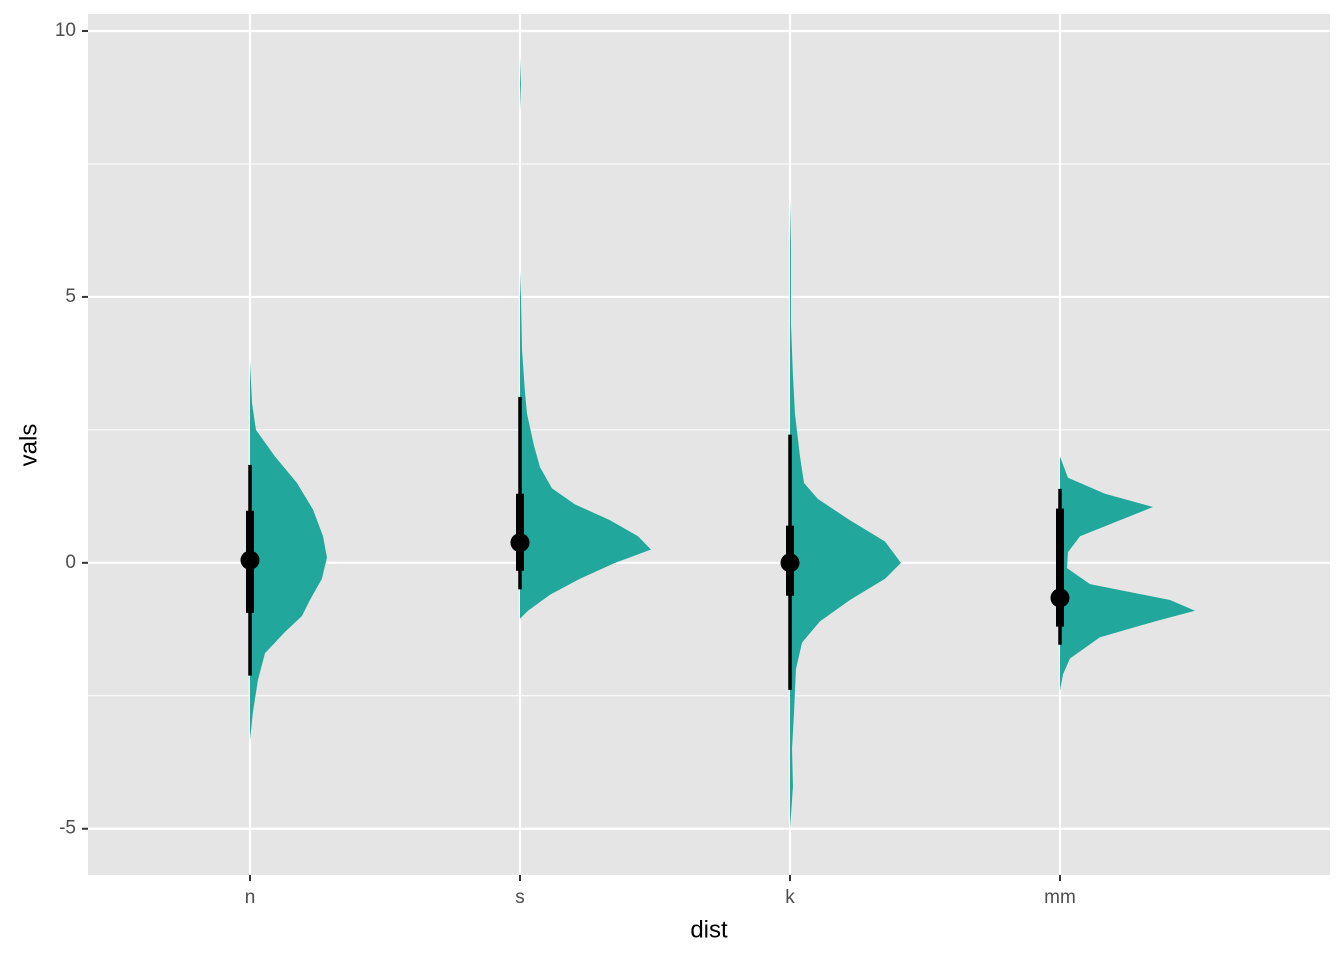 Image resolution: width=1344 pixels, height=960 pixels. I want to click on y-tick-label: 0, so click(70, 562).